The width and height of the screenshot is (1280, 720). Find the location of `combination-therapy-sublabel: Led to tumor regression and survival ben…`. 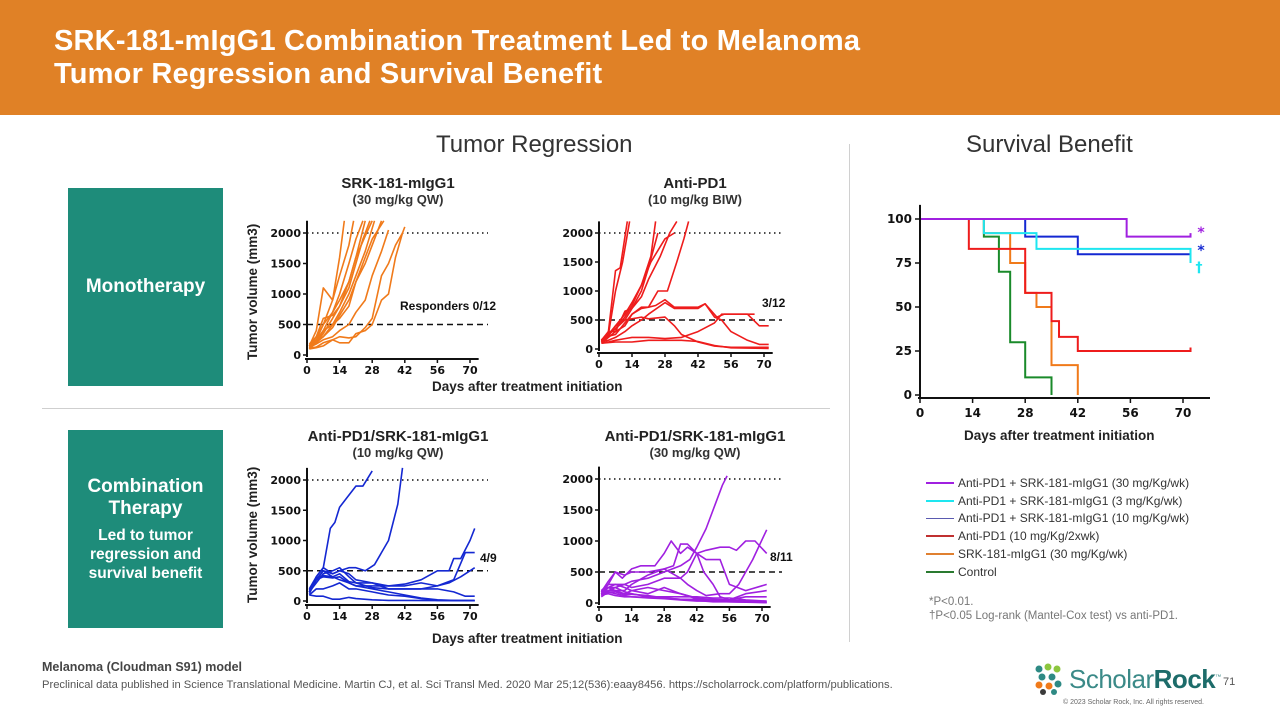

combination-therapy-sublabel: Led to tumor regression and survival ben… is located at coordinates (145, 554).